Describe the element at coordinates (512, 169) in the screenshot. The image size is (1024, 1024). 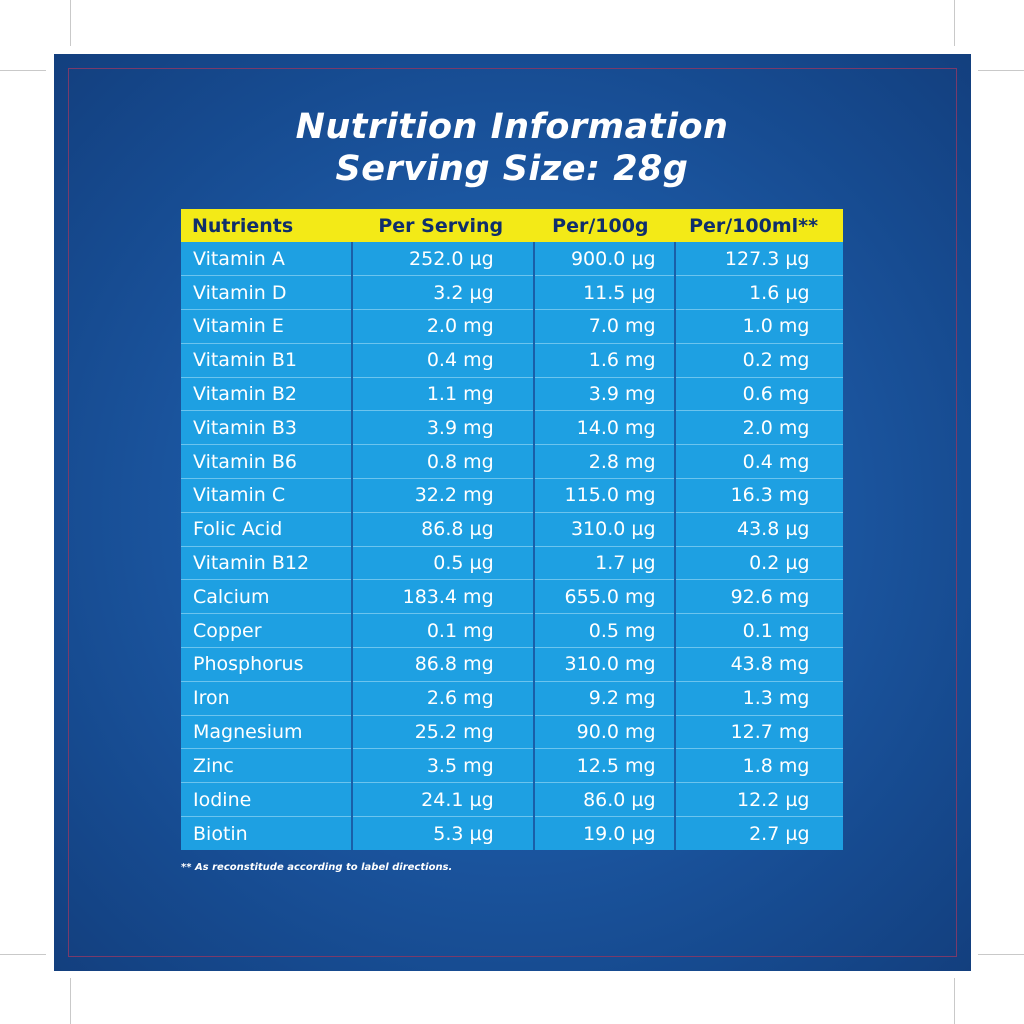
I see `serving-size-title: Serving Size: 28g` at that location.